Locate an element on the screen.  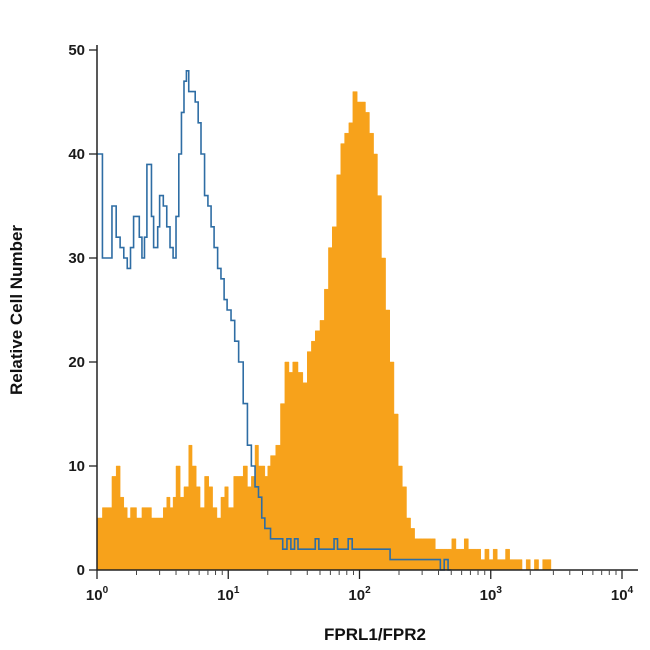
x-tick-label: 10¹ is located at coordinates (228, 594).